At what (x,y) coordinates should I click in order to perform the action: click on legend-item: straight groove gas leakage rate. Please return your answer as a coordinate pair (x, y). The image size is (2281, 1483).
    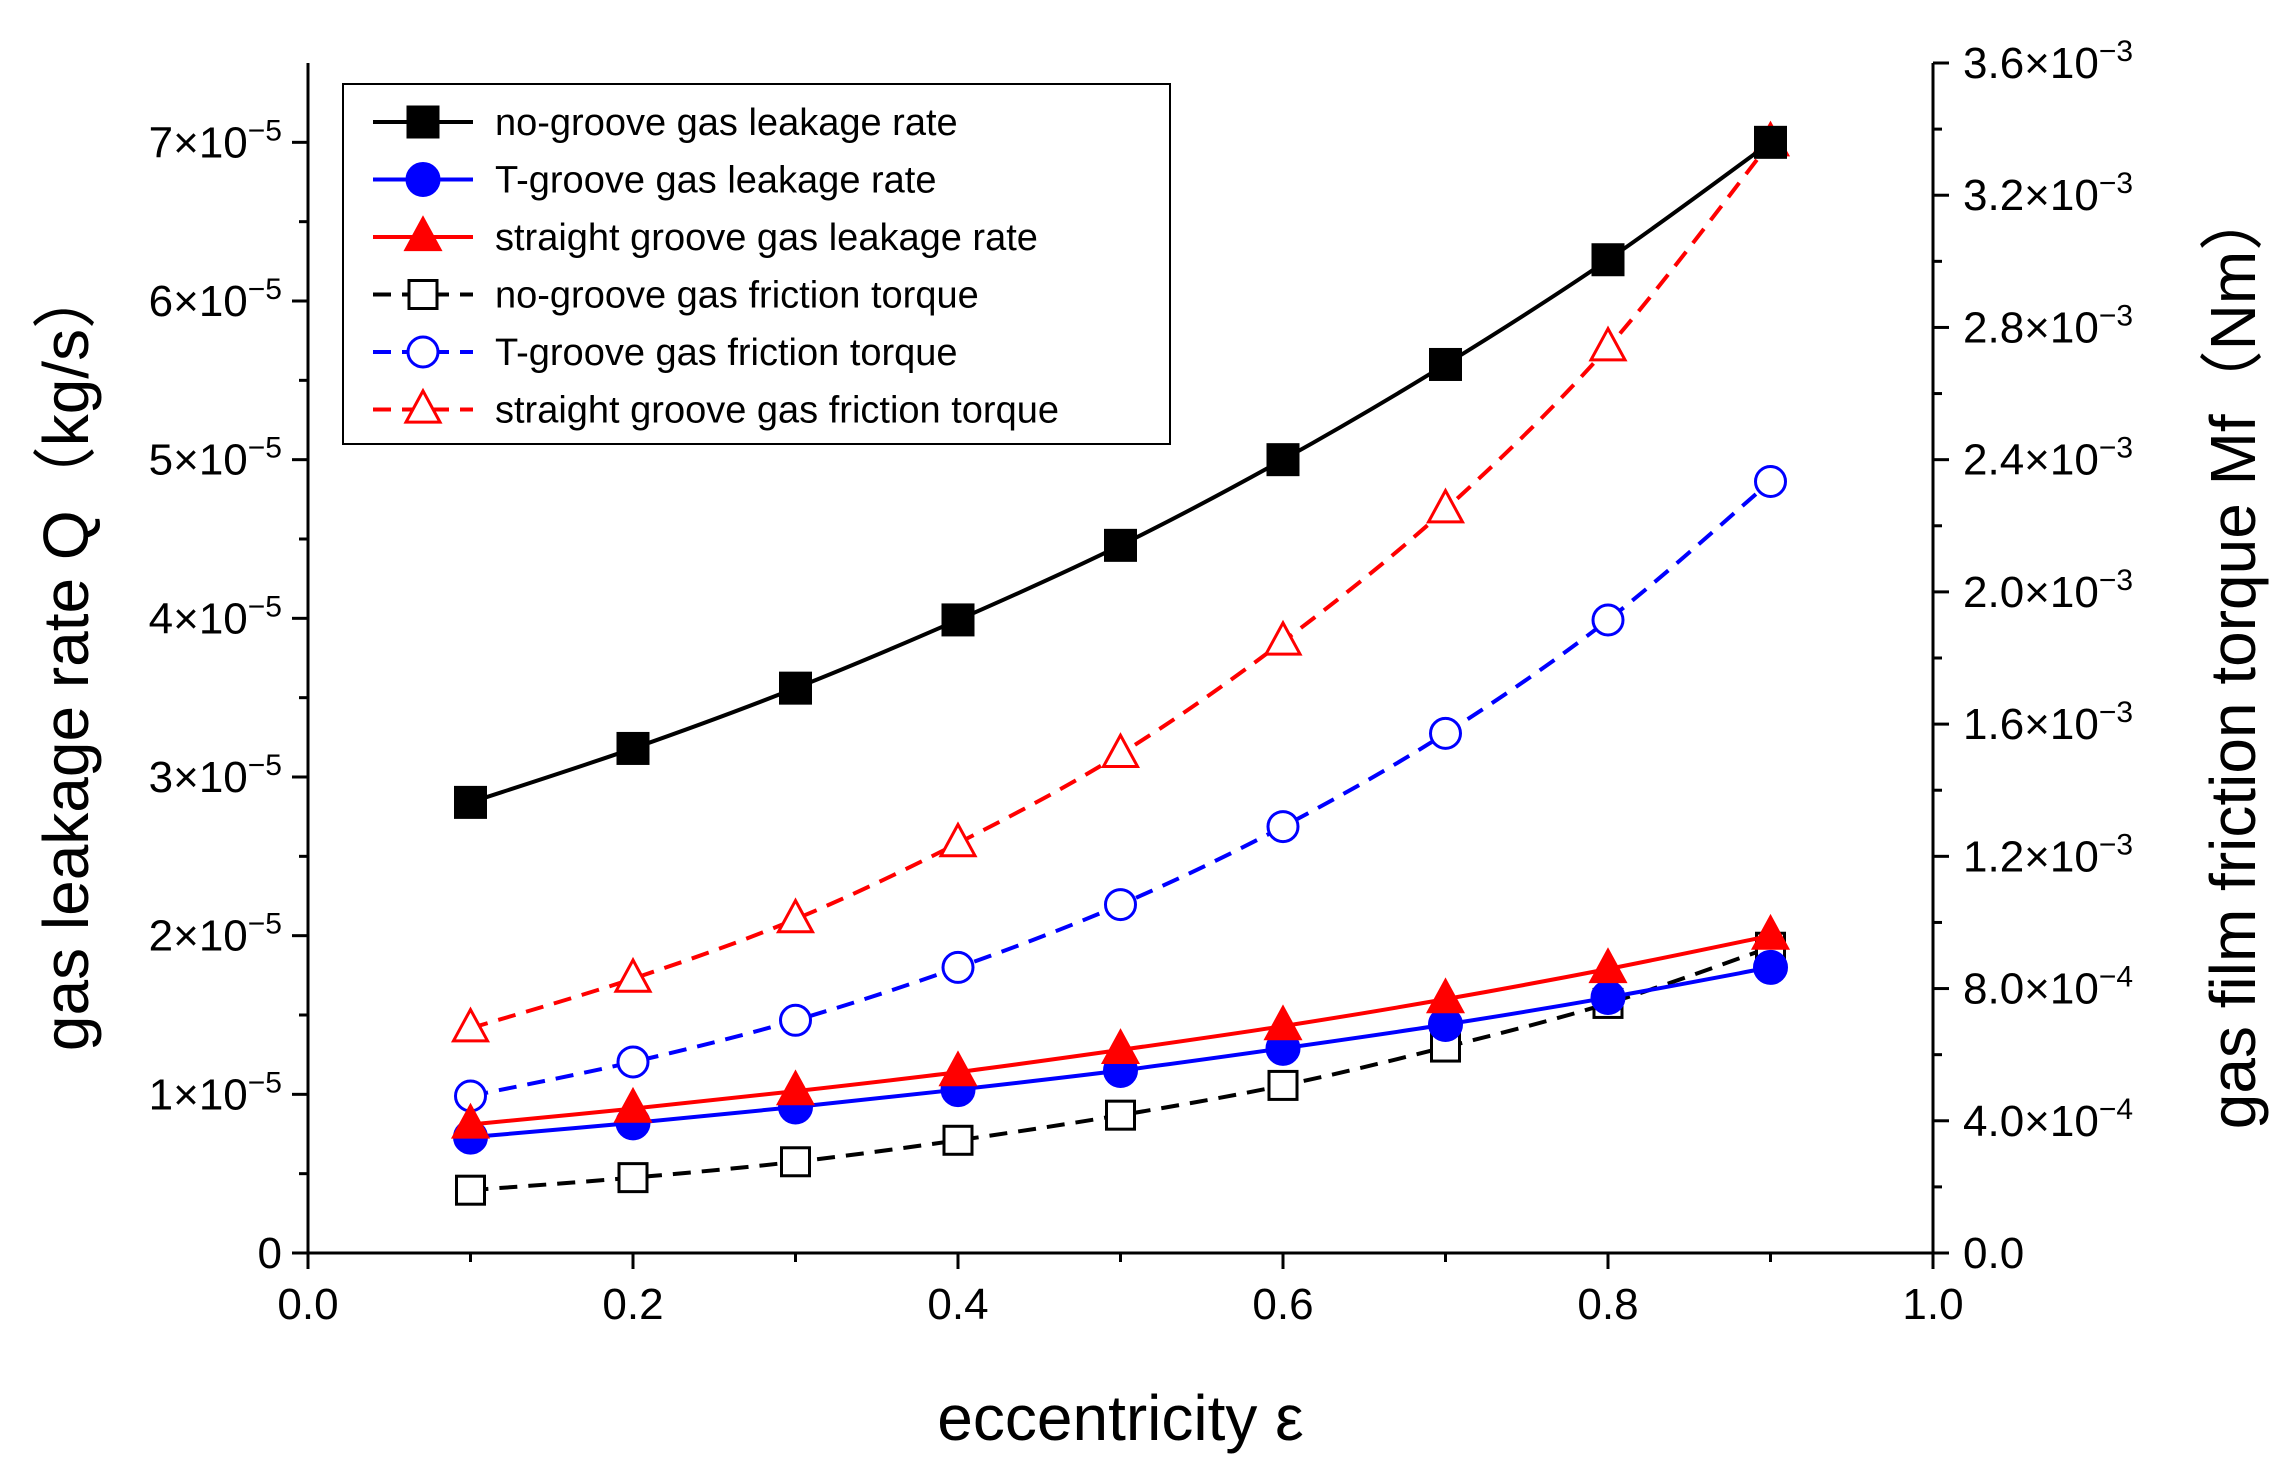
    Looking at the image, I should click on (705, 237).